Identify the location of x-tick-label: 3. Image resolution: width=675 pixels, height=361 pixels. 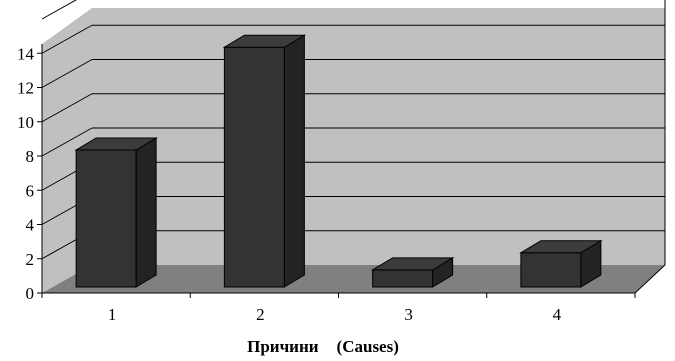
(408, 314).